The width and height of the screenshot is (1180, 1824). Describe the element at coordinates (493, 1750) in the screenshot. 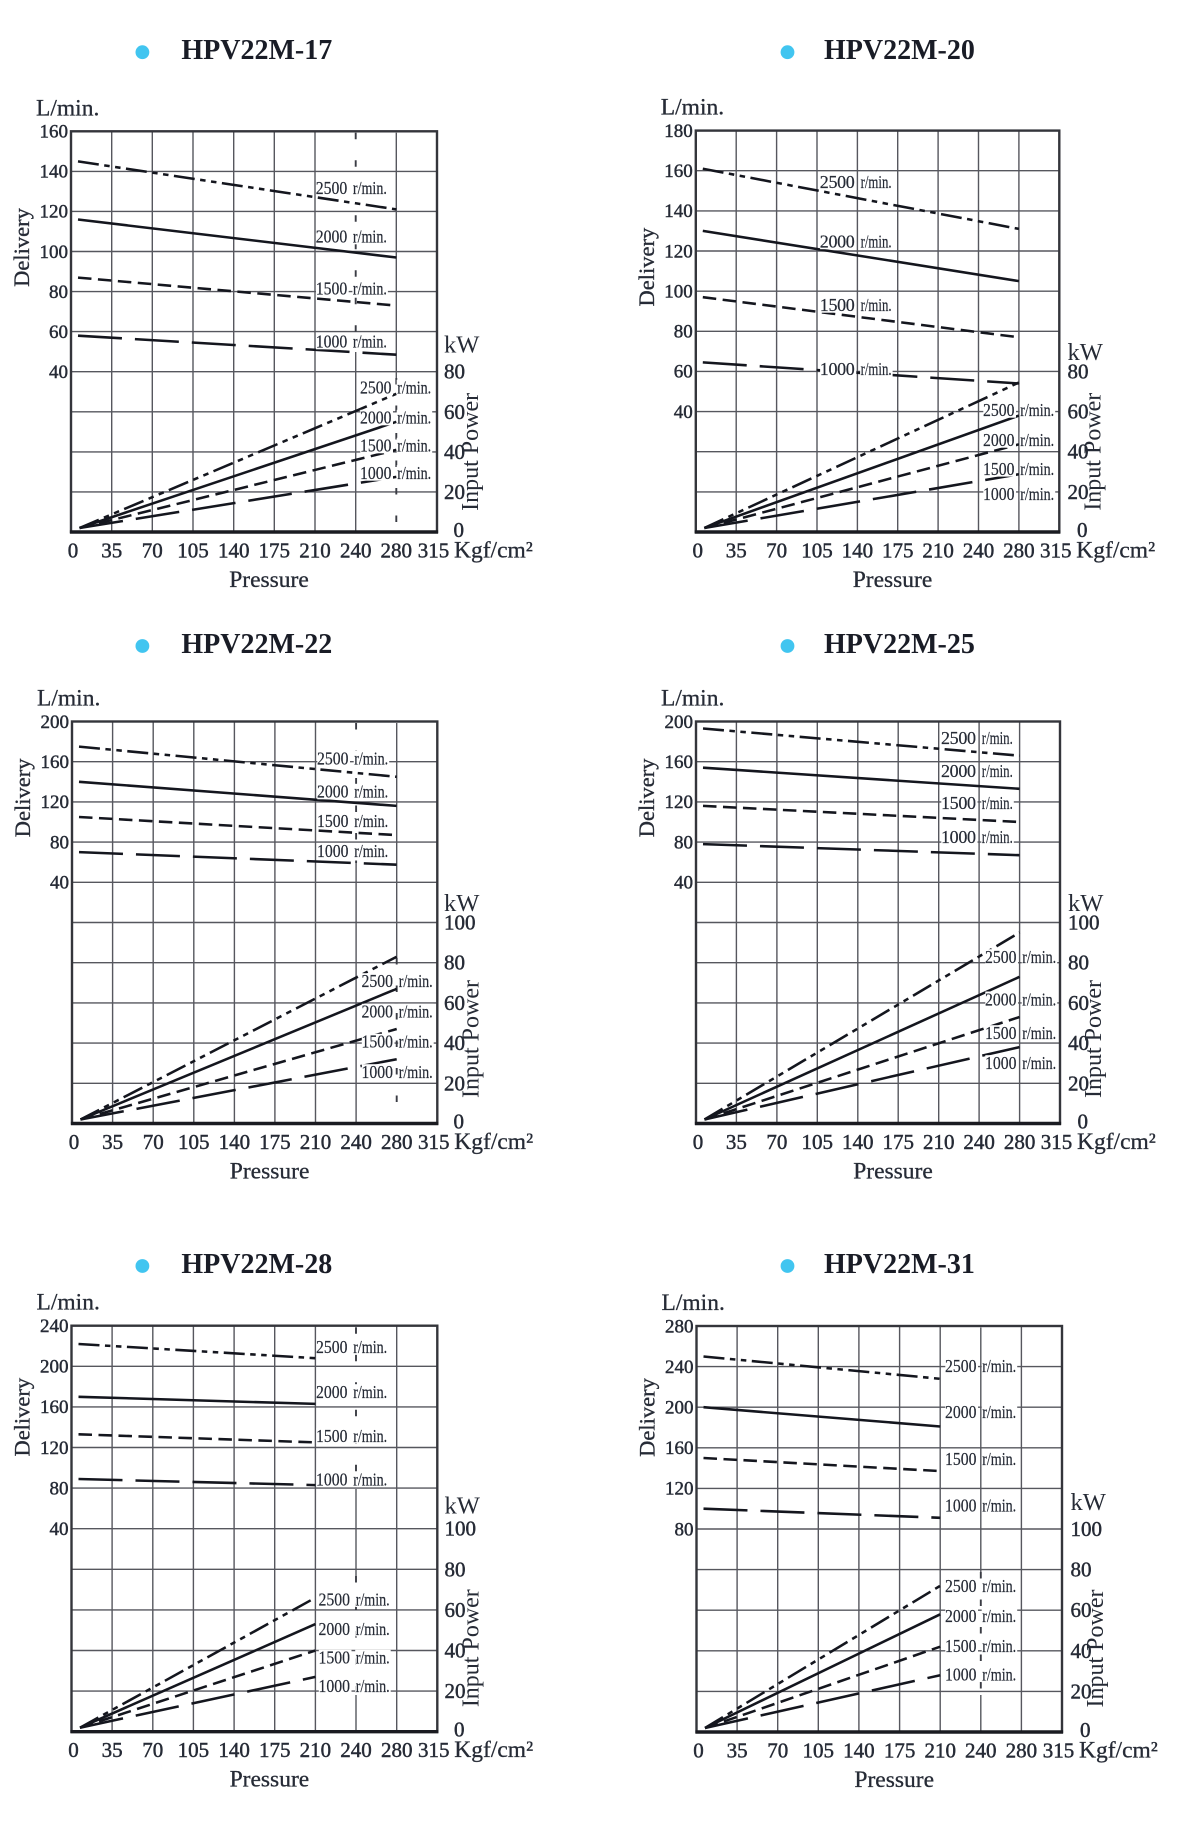

I see `svg-text: Kgf/cm²` at that location.